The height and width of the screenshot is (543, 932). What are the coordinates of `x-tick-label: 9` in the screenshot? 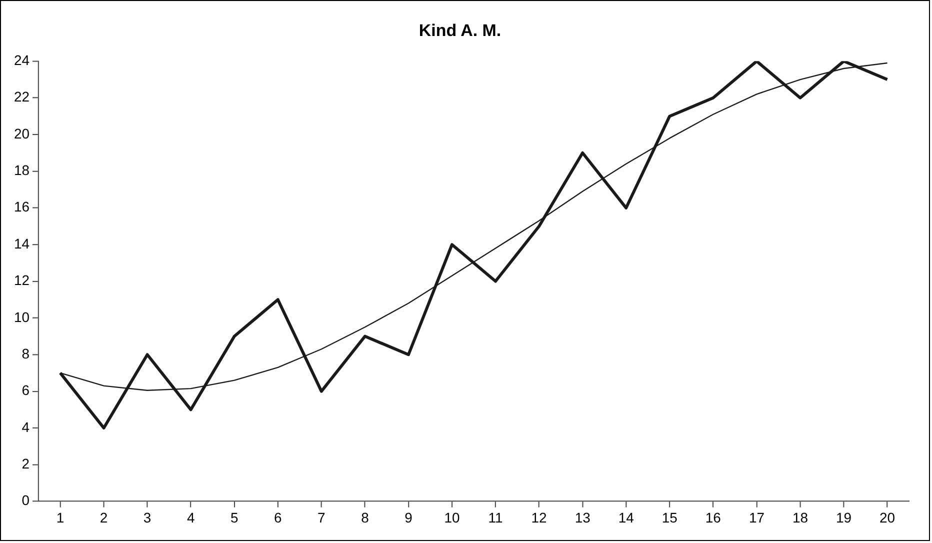 It's located at (408, 518).